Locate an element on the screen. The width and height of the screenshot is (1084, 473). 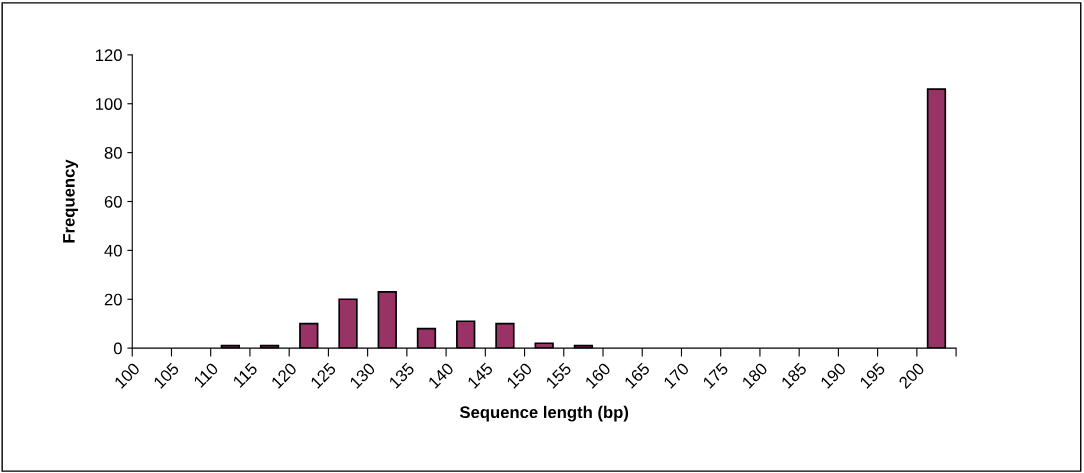
x-tick-label: 180 is located at coordinates (755, 375).